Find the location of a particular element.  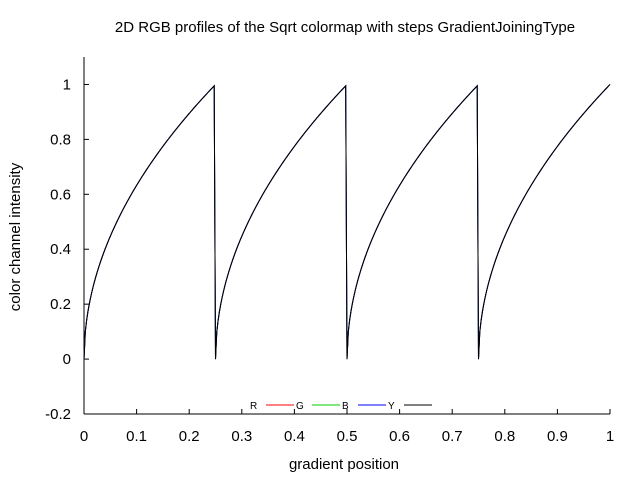

x-tick-label: 0.4 is located at coordinates (294, 436).